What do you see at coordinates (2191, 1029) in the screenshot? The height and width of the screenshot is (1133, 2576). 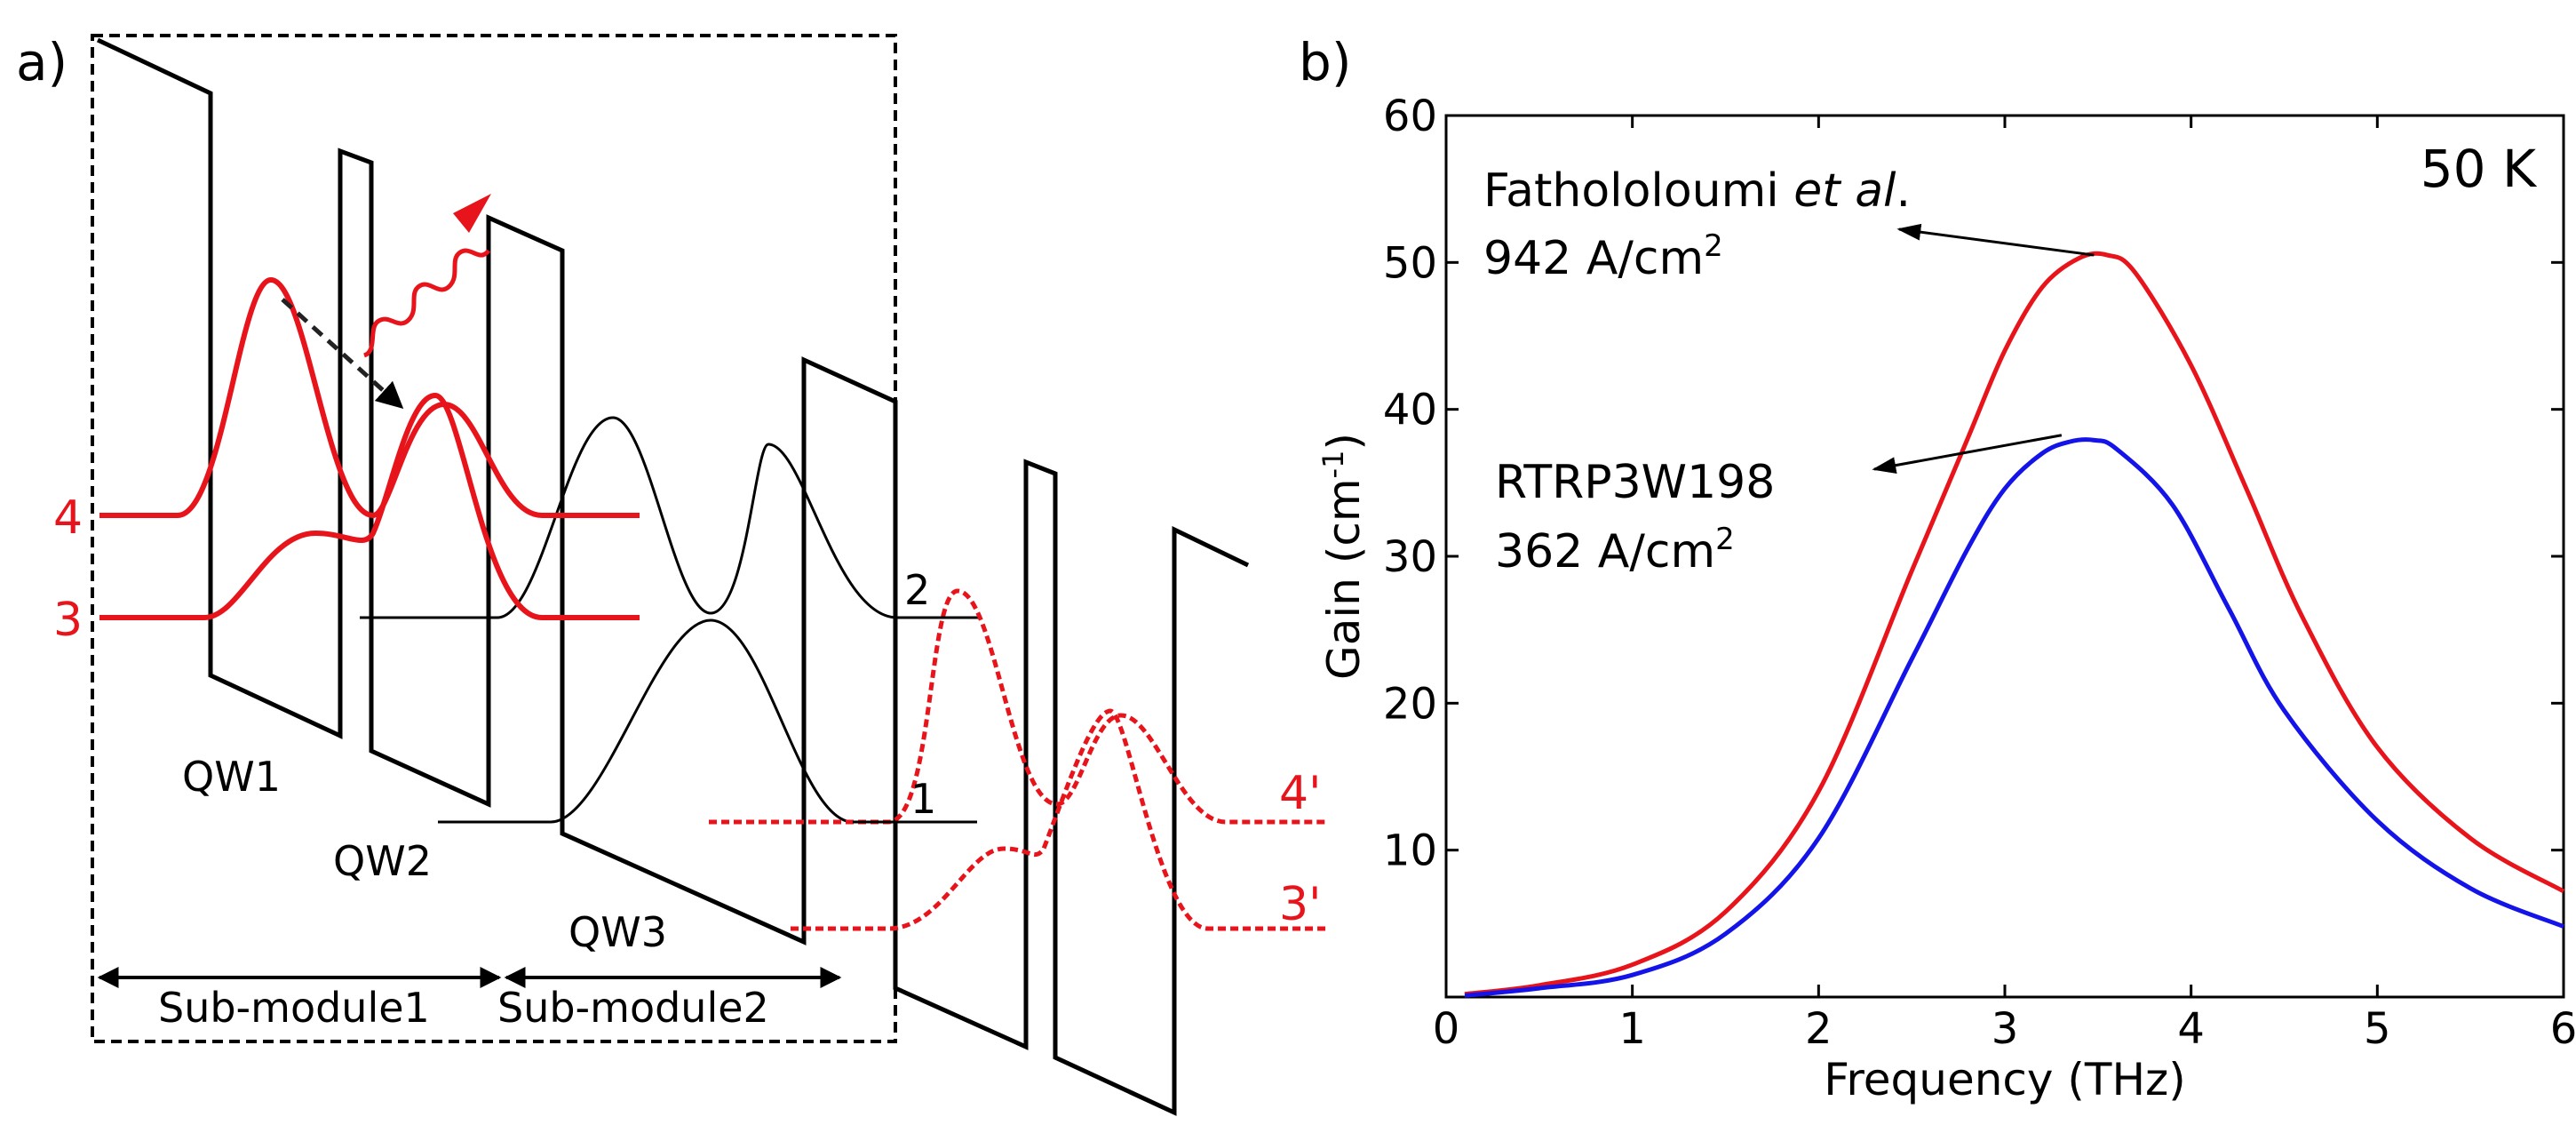 I see `x-tick-label: 4` at bounding box center [2191, 1029].